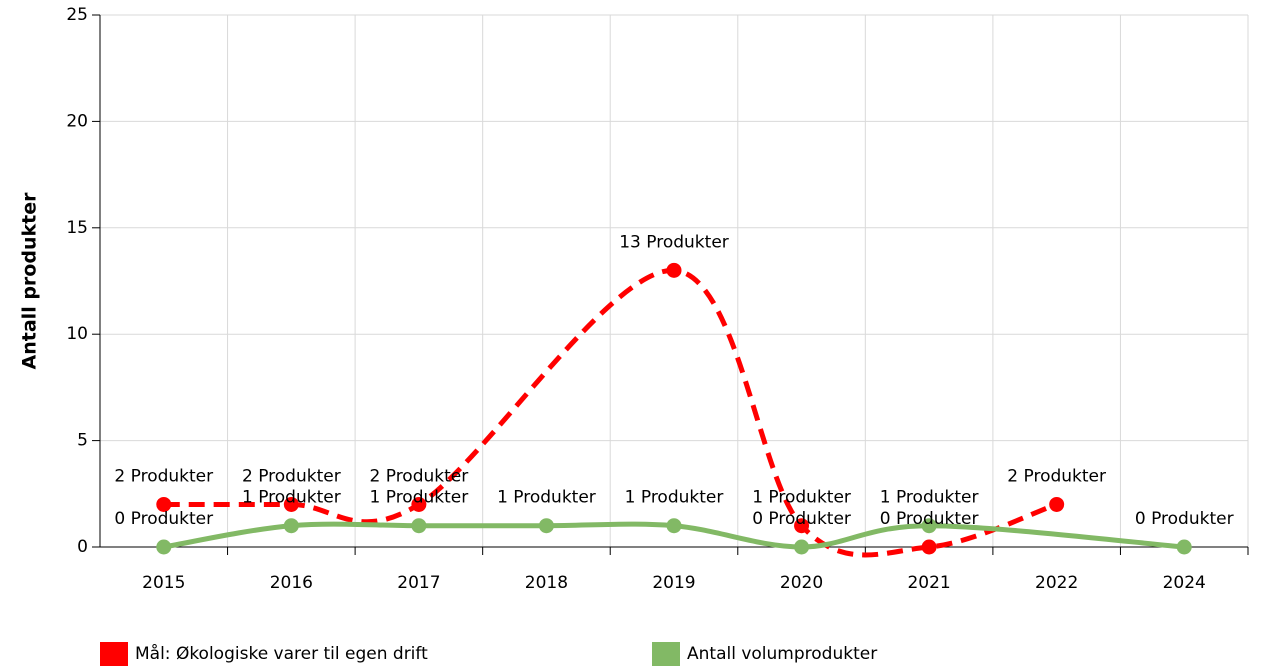 The height and width of the screenshot is (671, 1264). I want to click on legend-label: Antall volumprodukter, so click(782, 654).